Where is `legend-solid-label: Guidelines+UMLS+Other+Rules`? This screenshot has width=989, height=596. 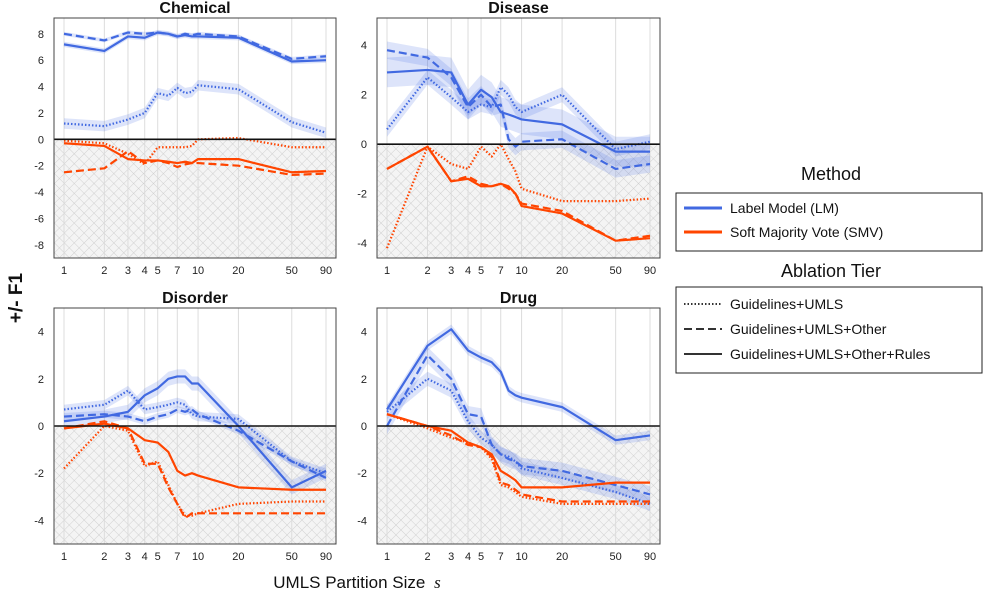 legend-solid-label: Guidelines+UMLS+Other+Rules is located at coordinates (830, 354).